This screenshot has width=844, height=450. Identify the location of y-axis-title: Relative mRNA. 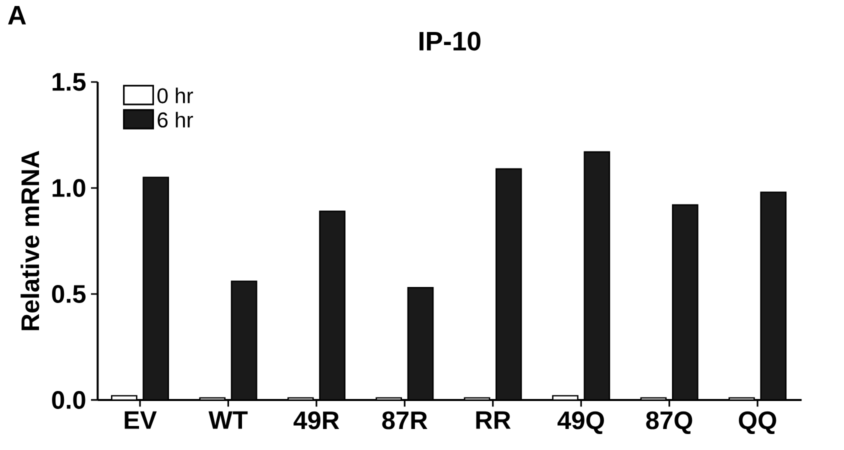
(30, 240).